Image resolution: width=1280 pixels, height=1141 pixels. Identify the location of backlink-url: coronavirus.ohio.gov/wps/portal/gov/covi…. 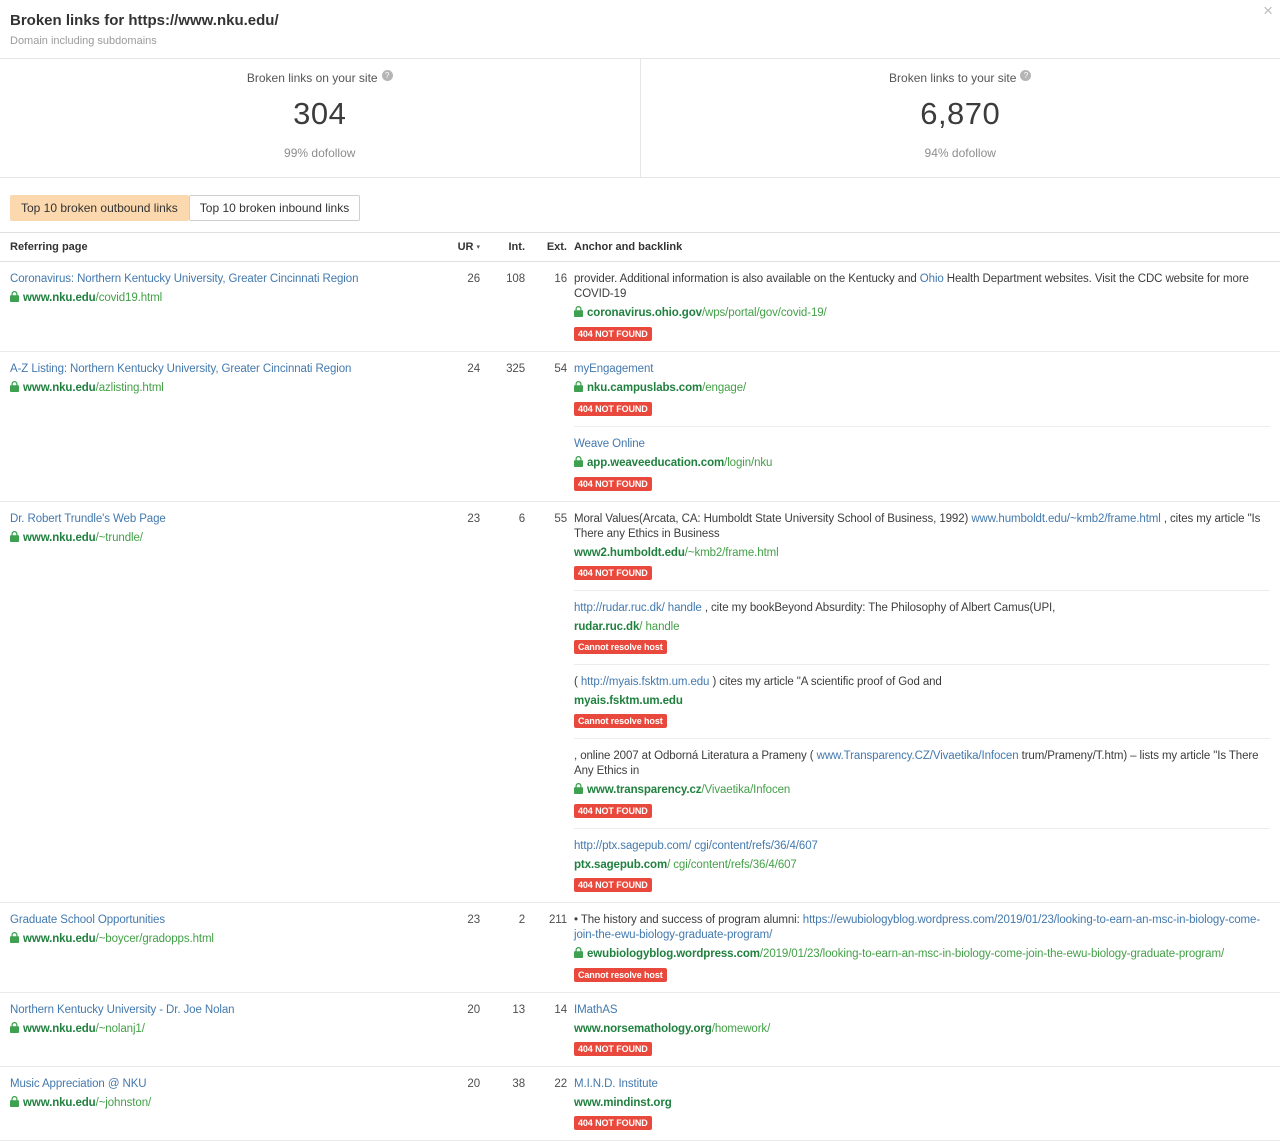
(922, 314).